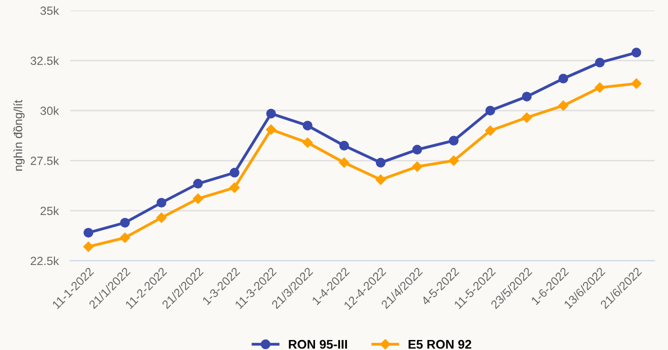  I want to click on legend-label: E5 RON 92, so click(440, 344).